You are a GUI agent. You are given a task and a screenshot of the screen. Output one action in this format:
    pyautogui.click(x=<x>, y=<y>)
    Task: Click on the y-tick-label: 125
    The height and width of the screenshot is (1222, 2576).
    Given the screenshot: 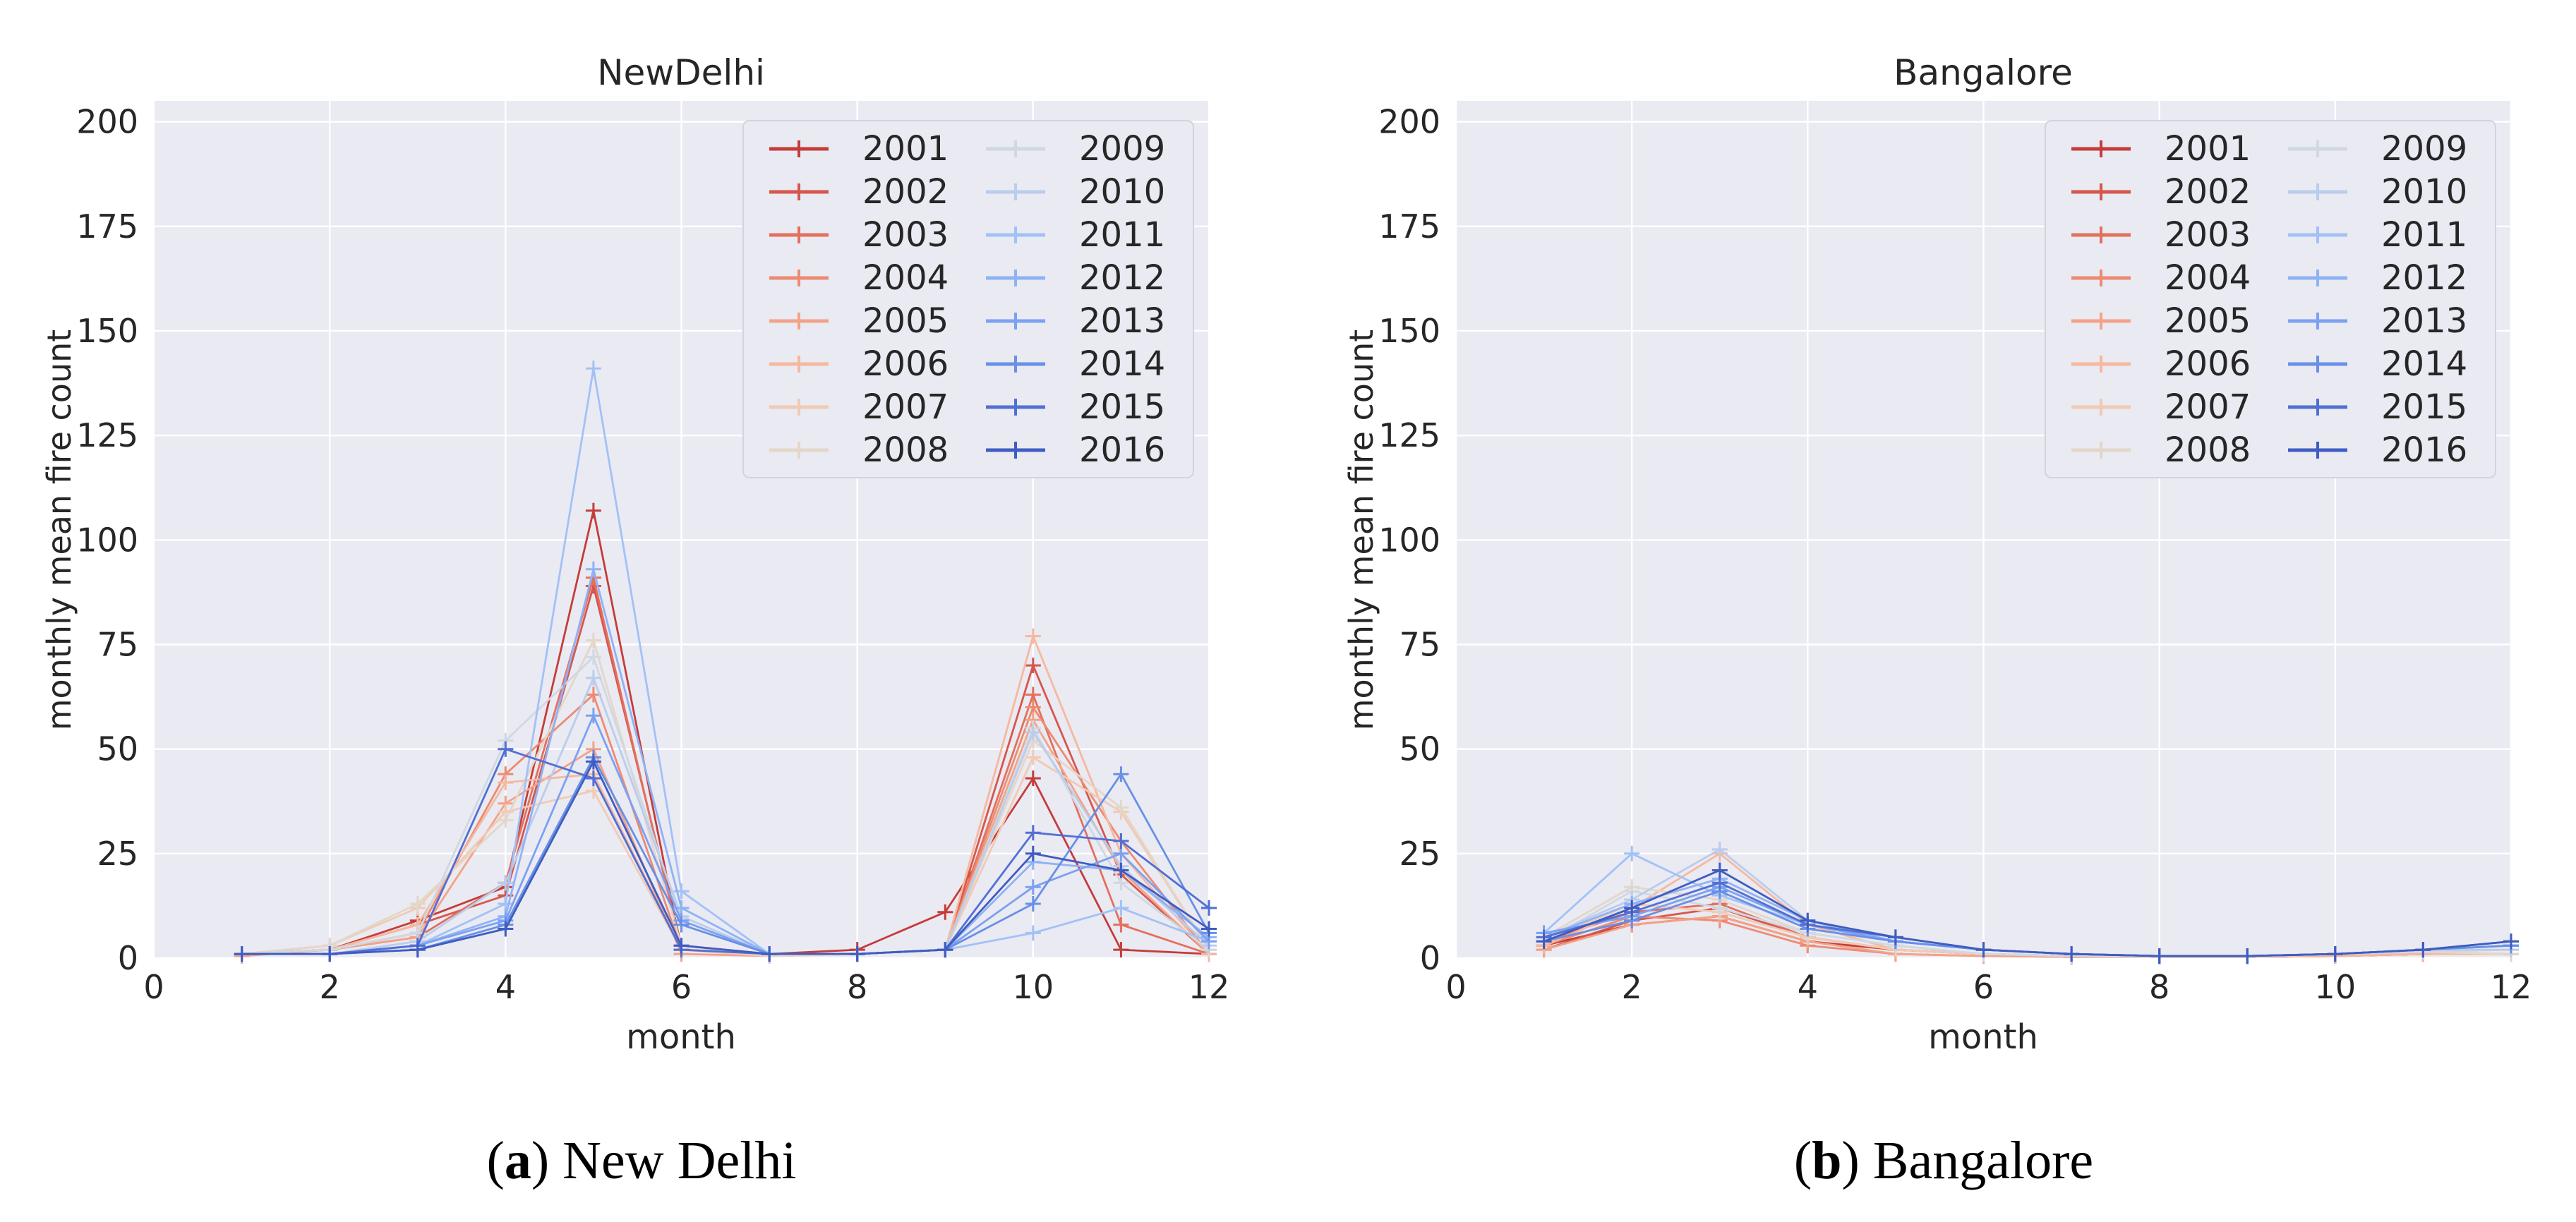 What is the action you would take?
    pyautogui.click(x=107, y=435)
    